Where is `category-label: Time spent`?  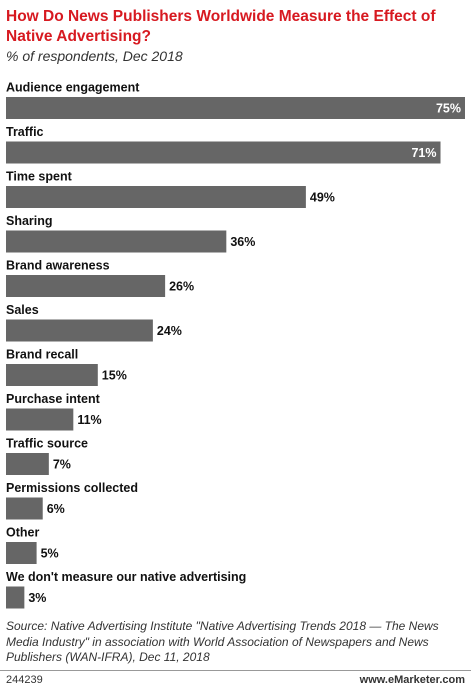 category-label: Time spent is located at coordinates (39, 176).